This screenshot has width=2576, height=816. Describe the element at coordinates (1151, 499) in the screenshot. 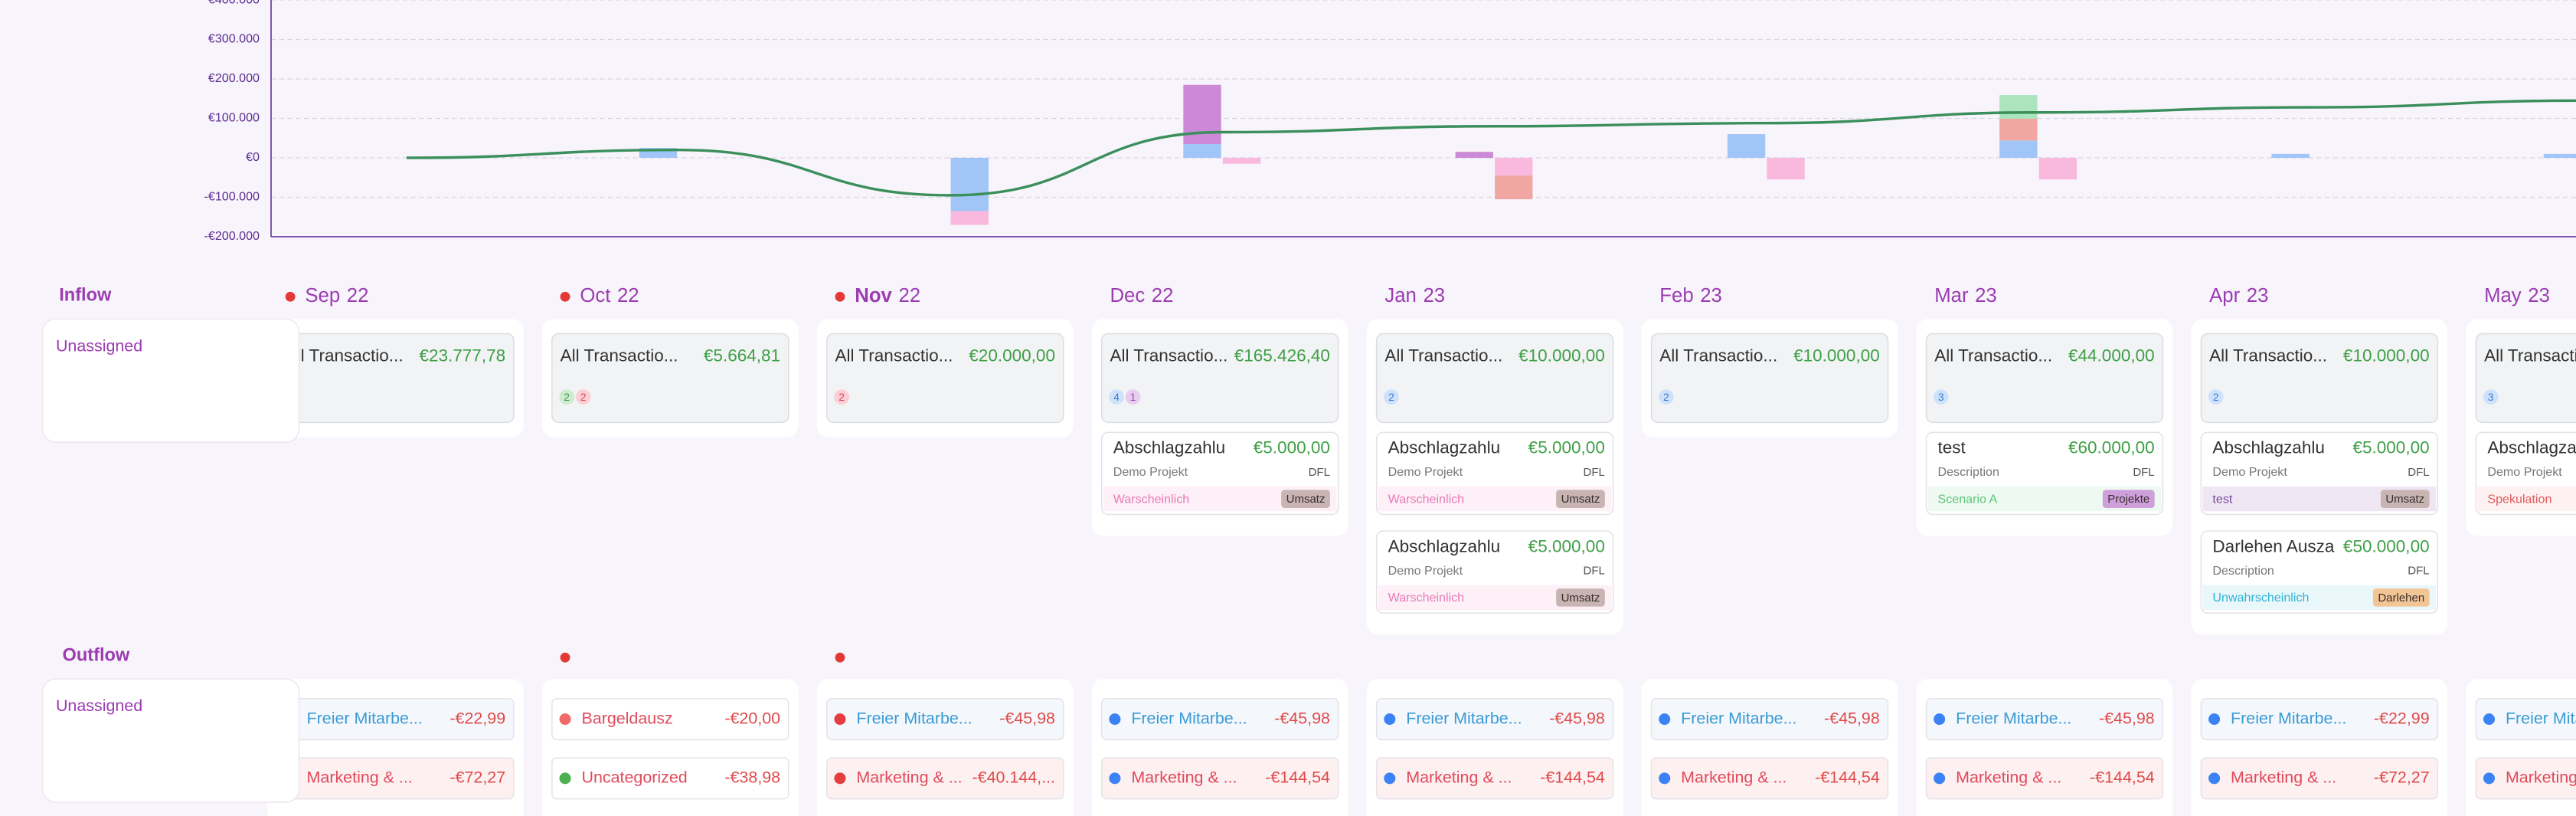

I see `item-status: Warscheinlich` at that location.